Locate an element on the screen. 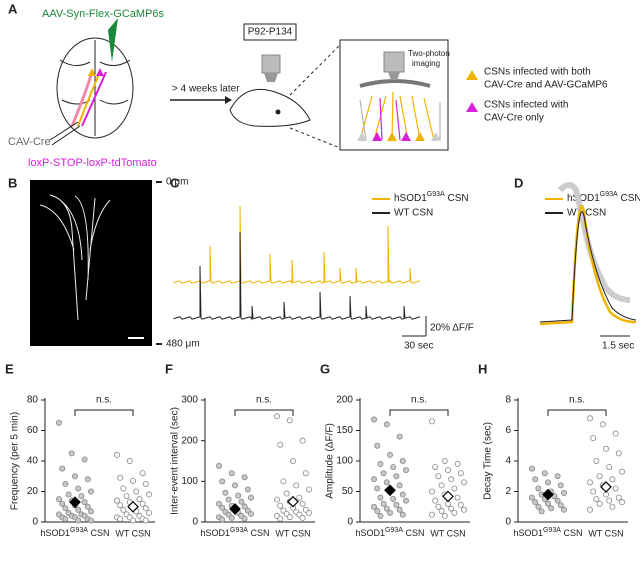 The width and height of the screenshot is (640, 576). scale-label: 30 sec is located at coordinates (418, 346).